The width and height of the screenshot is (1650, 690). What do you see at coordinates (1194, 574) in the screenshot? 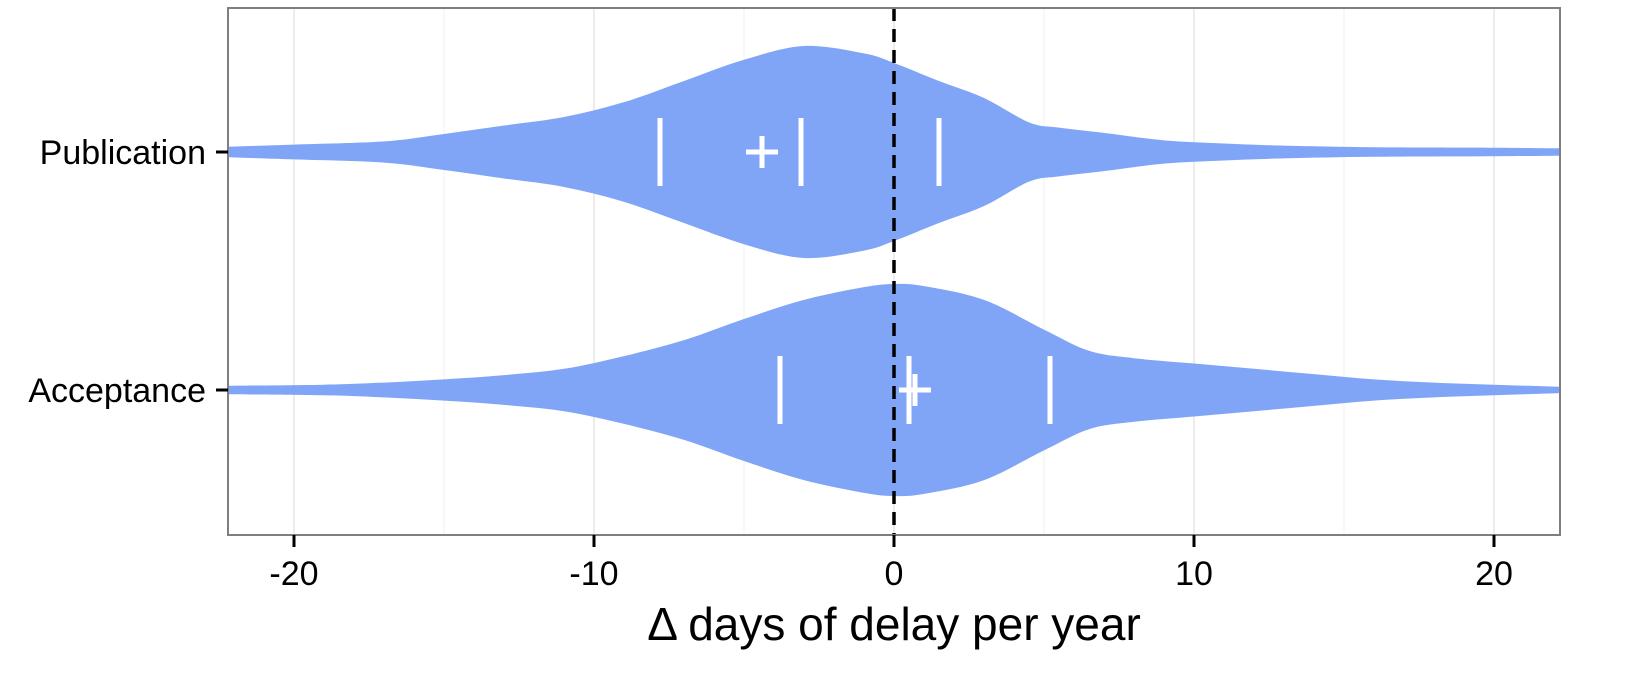
I see `x-tick-label: 10` at bounding box center [1194, 574].